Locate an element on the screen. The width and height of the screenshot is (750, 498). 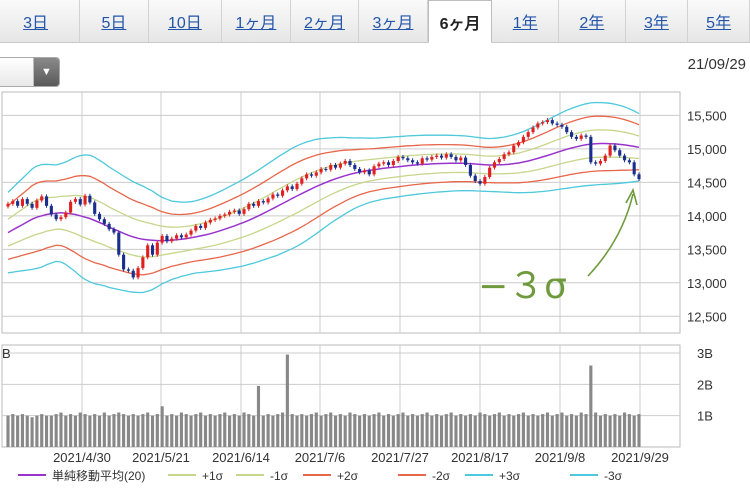
tab-10日: 10日 is located at coordinates (185, 21).